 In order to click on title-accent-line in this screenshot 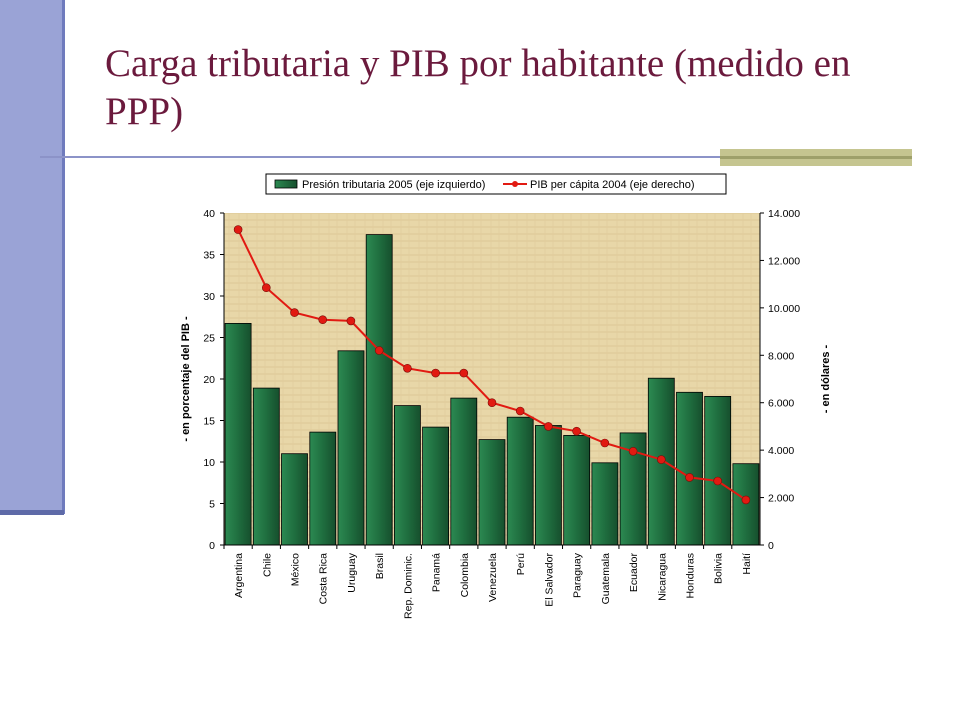, I will do `click(816, 157)`.